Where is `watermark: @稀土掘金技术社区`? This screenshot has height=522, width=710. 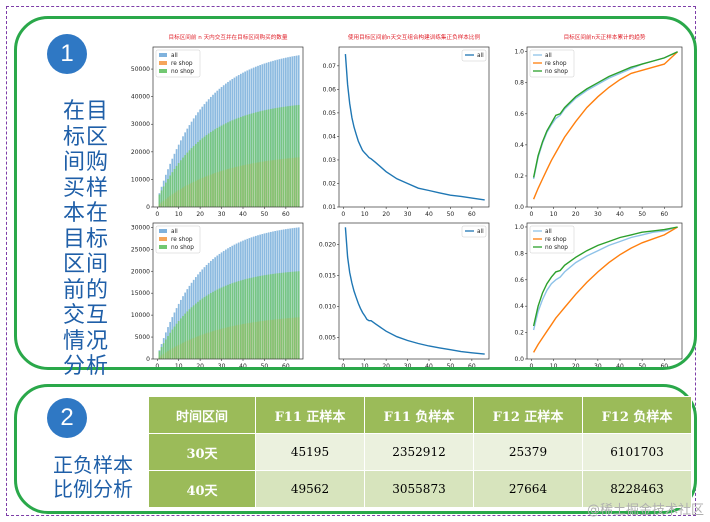 watermark: @稀土掘金技术社区 is located at coordinates (645, 510).